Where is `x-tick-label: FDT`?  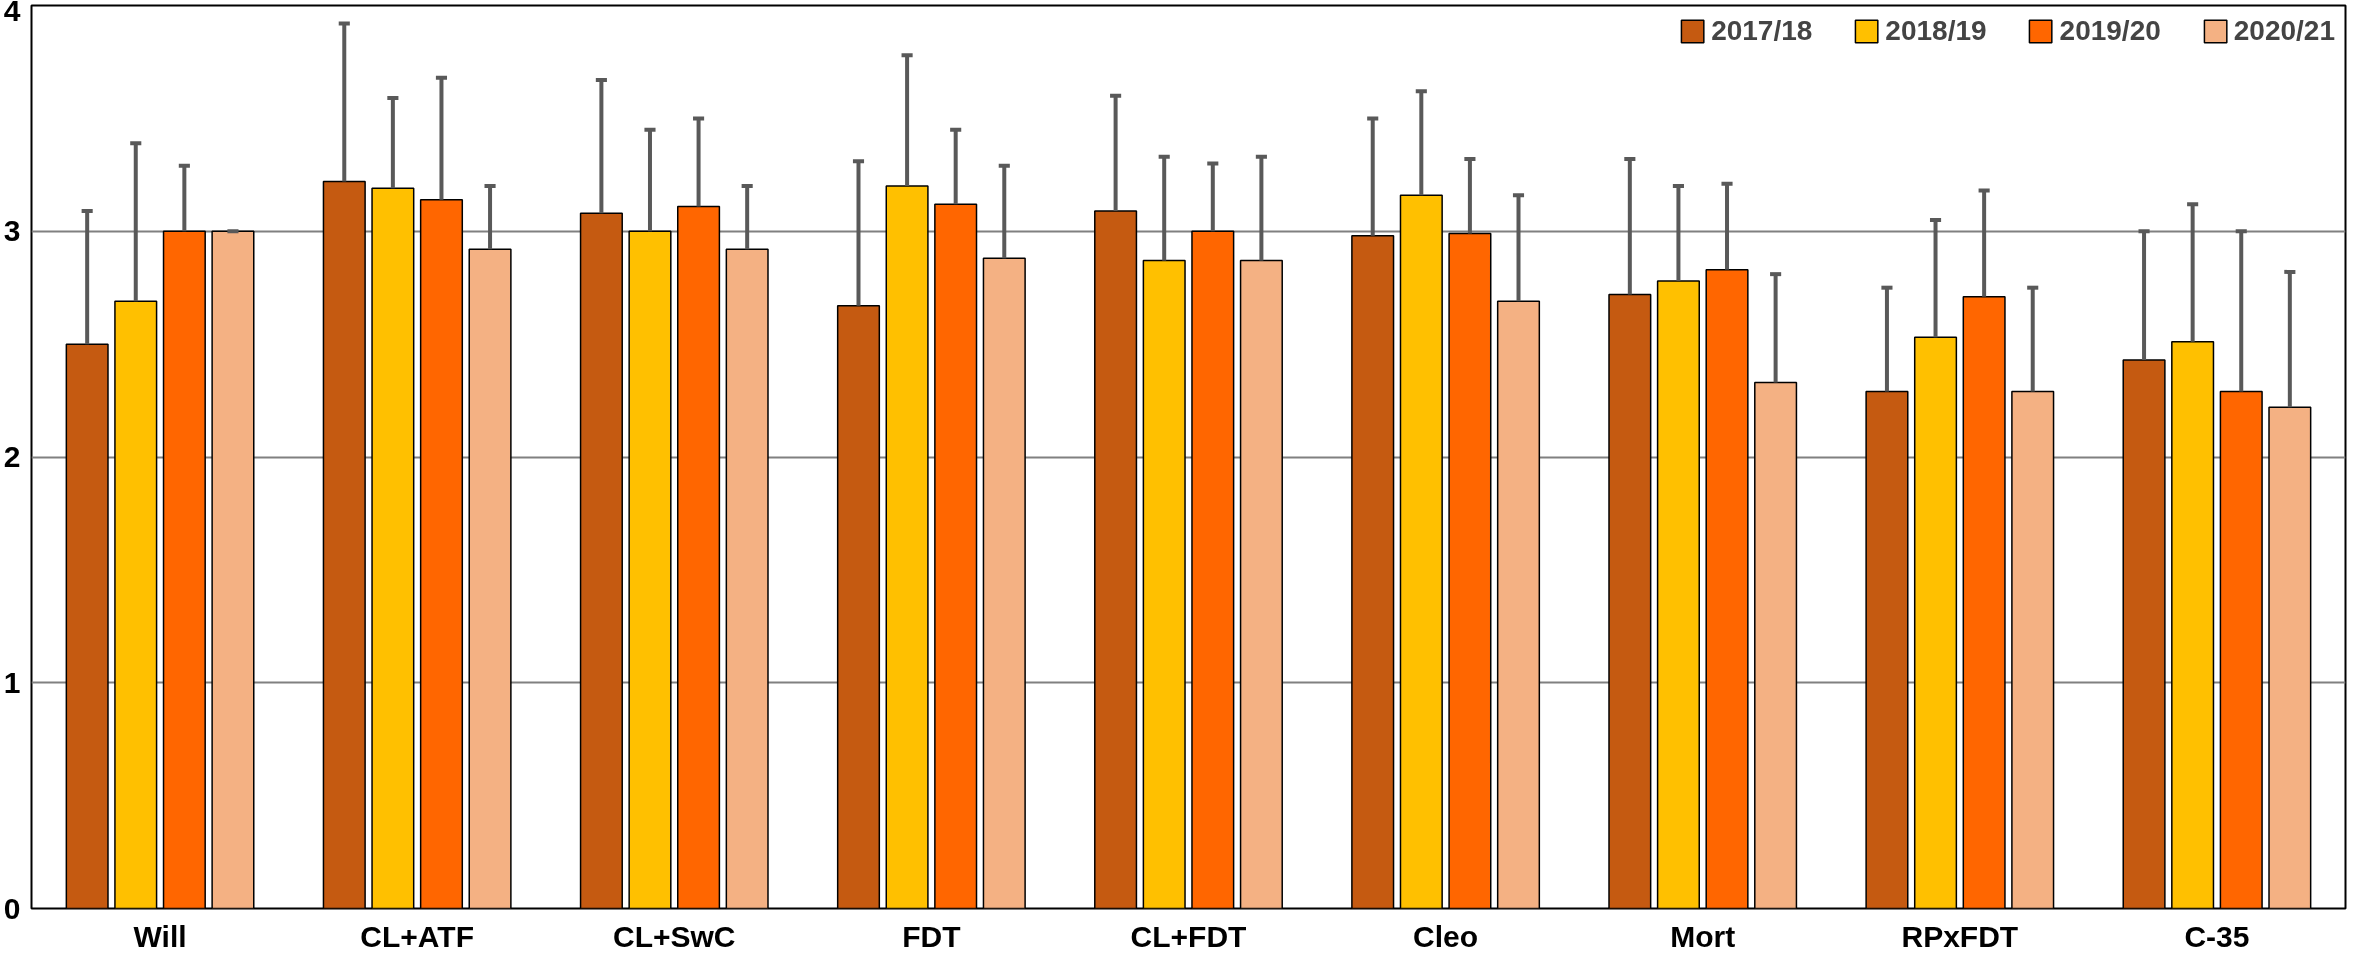 x-tick-label: FDT is located at coordinates (931, 936).